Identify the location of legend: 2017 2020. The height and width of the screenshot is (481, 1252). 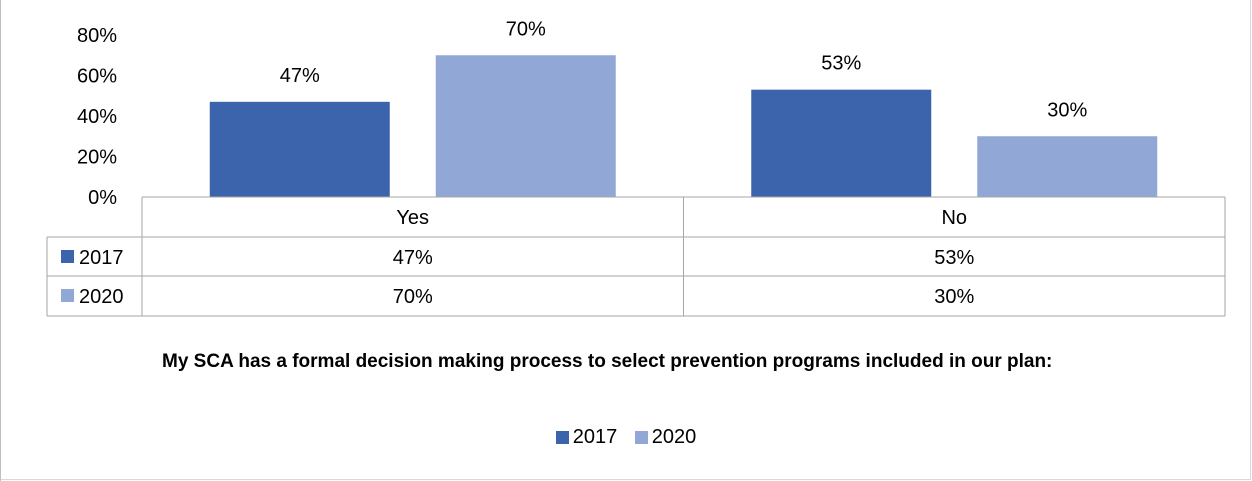
(626, 437).